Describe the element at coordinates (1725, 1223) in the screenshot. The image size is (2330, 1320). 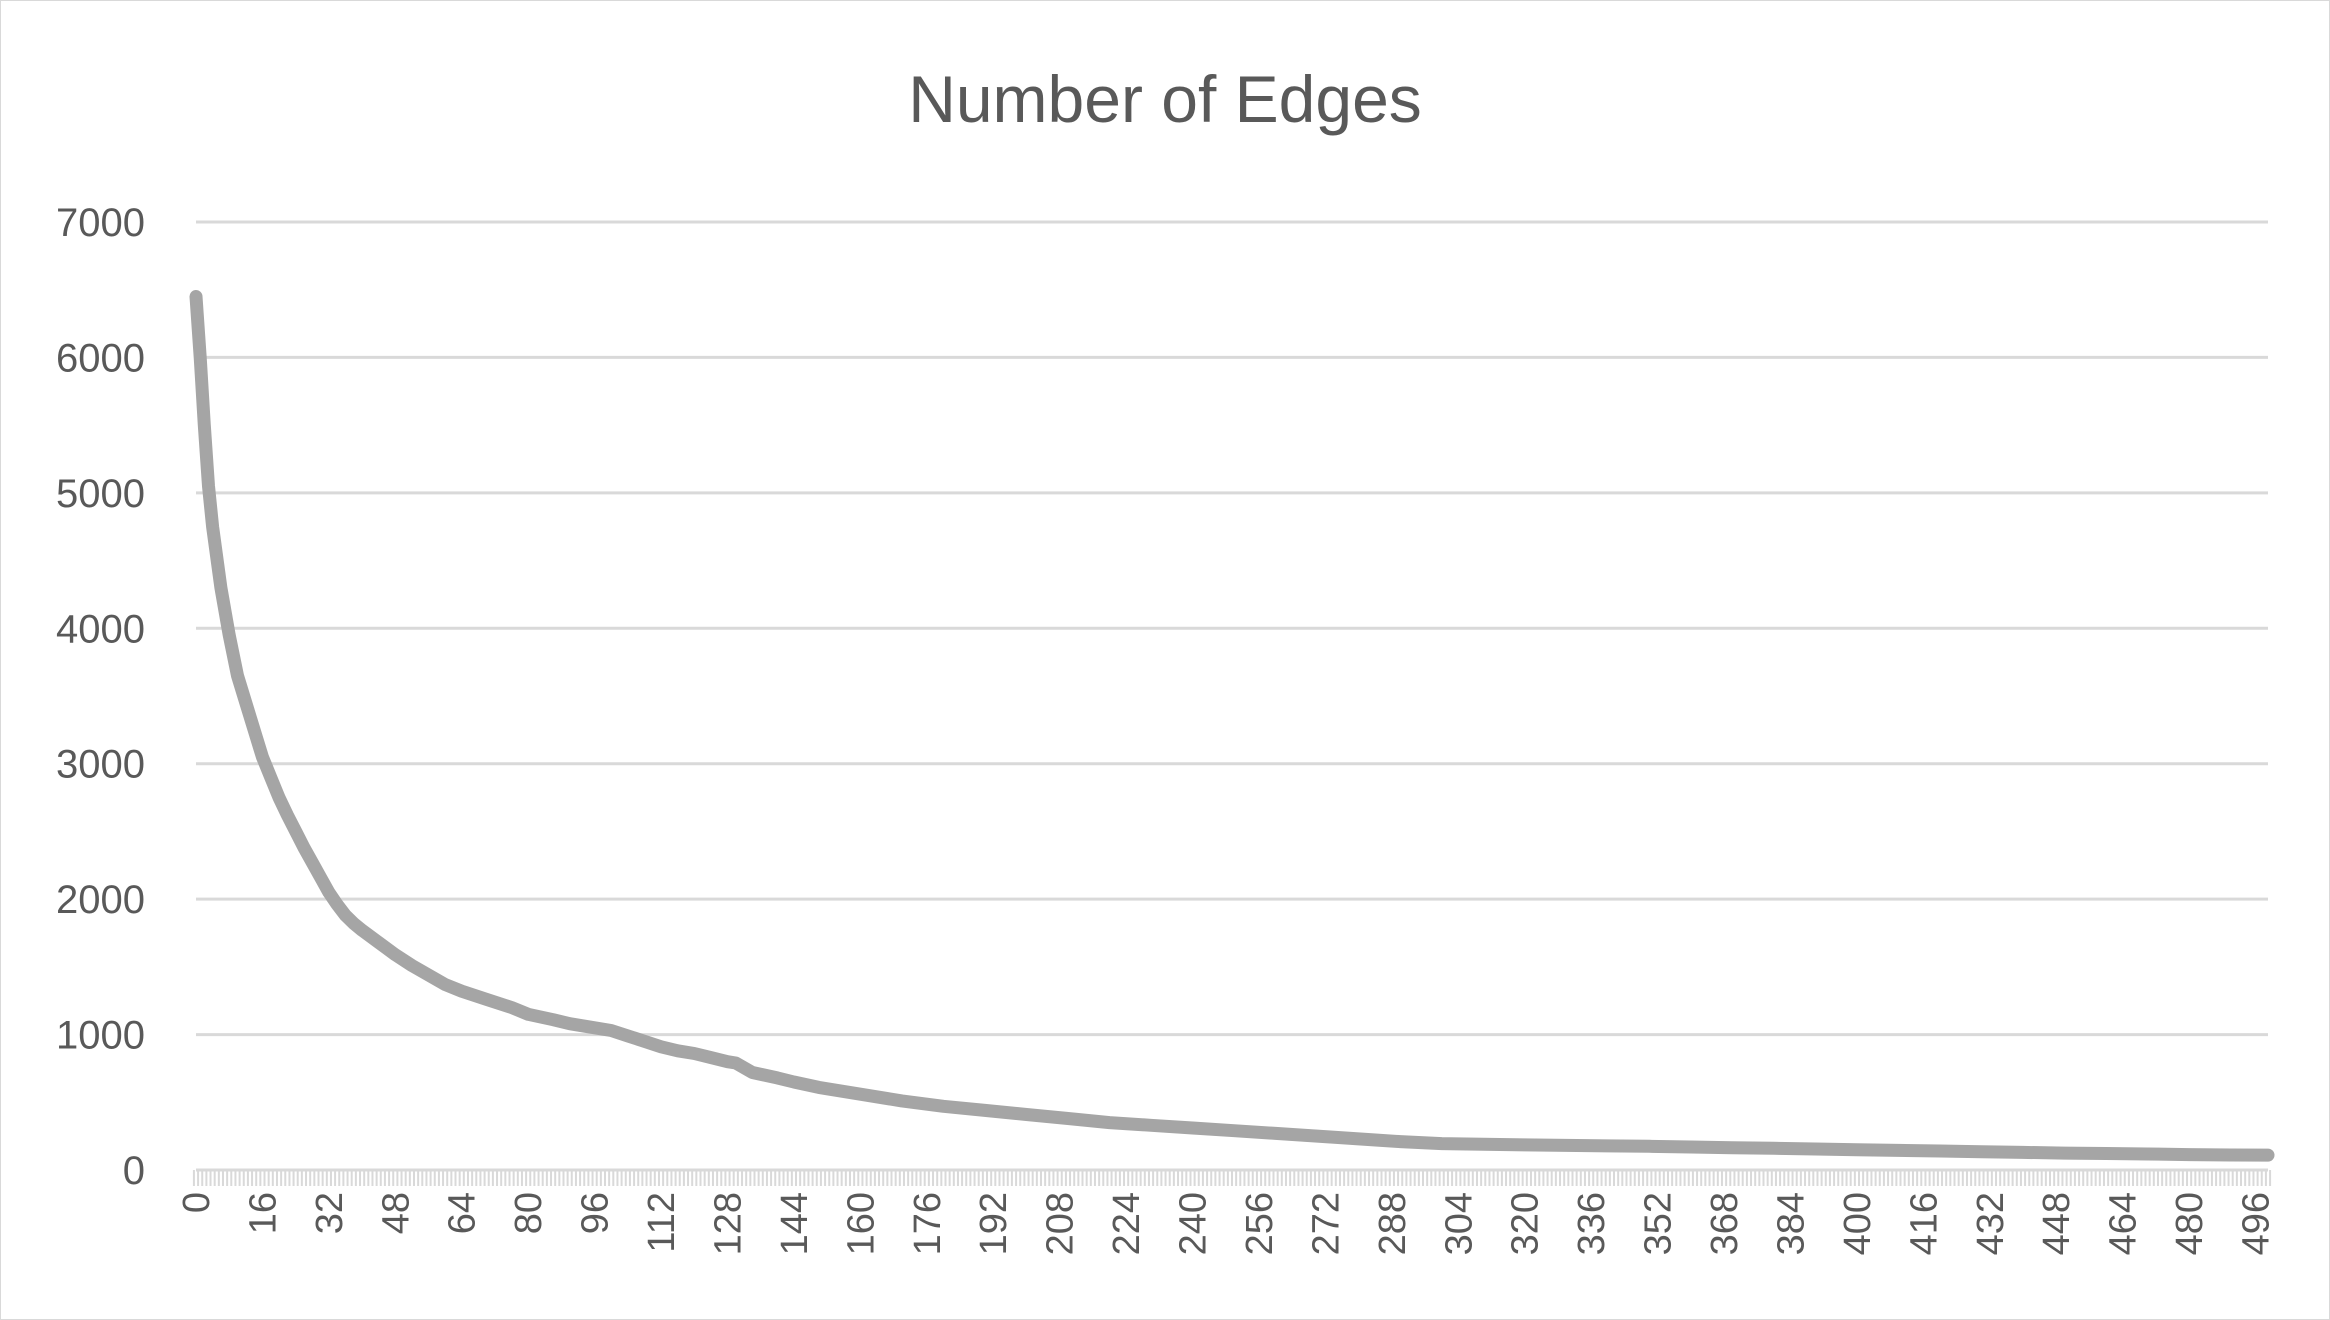
I see `x-tick-label: 368` at that location.